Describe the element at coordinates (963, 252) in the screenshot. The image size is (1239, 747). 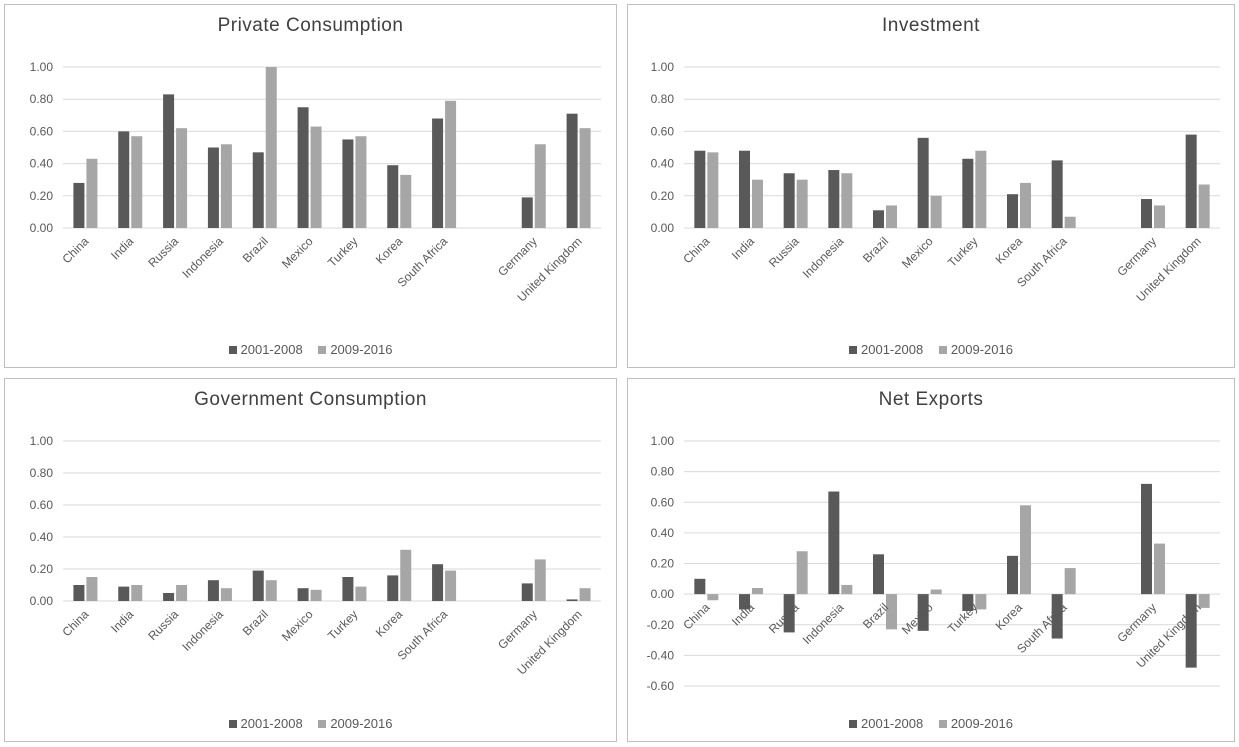
I see `category-label: Turkey` at that location.